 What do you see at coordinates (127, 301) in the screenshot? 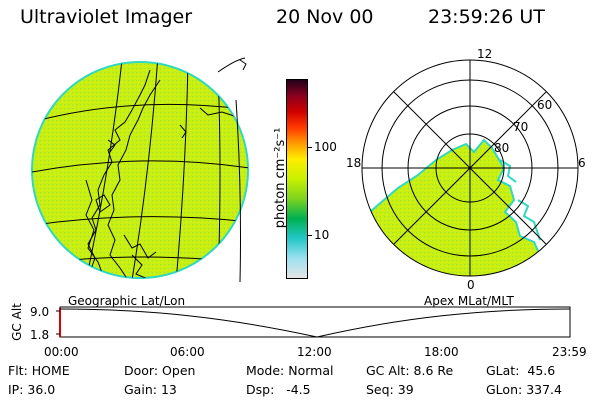
I see `geo-map-label: Geographic Lat/Lon` at bounding box center [127, 301].